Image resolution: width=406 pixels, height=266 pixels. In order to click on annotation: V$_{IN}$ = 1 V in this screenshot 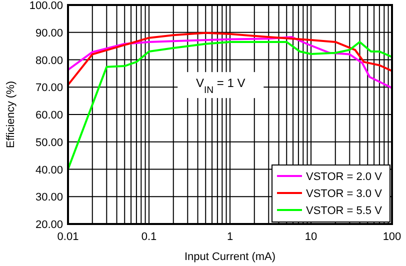, I will do `click(221, 86)`.